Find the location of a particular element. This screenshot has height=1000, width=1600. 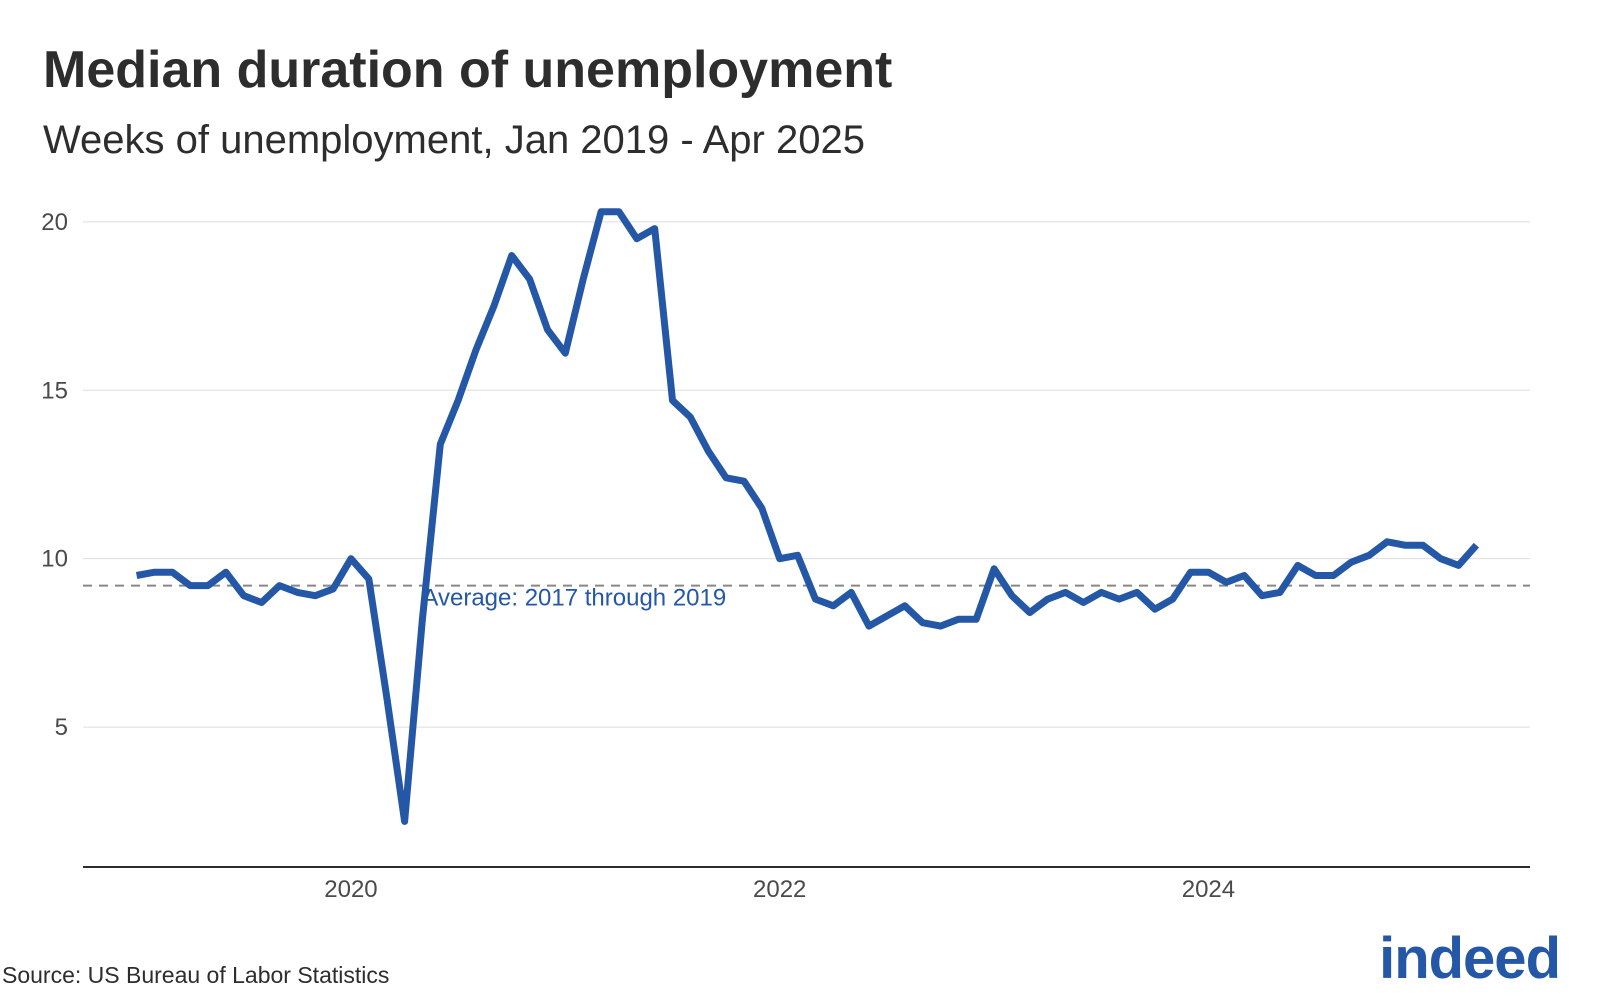

x-axis-ticks: 2020 2022 2024 is located at coordinates (779, 889).